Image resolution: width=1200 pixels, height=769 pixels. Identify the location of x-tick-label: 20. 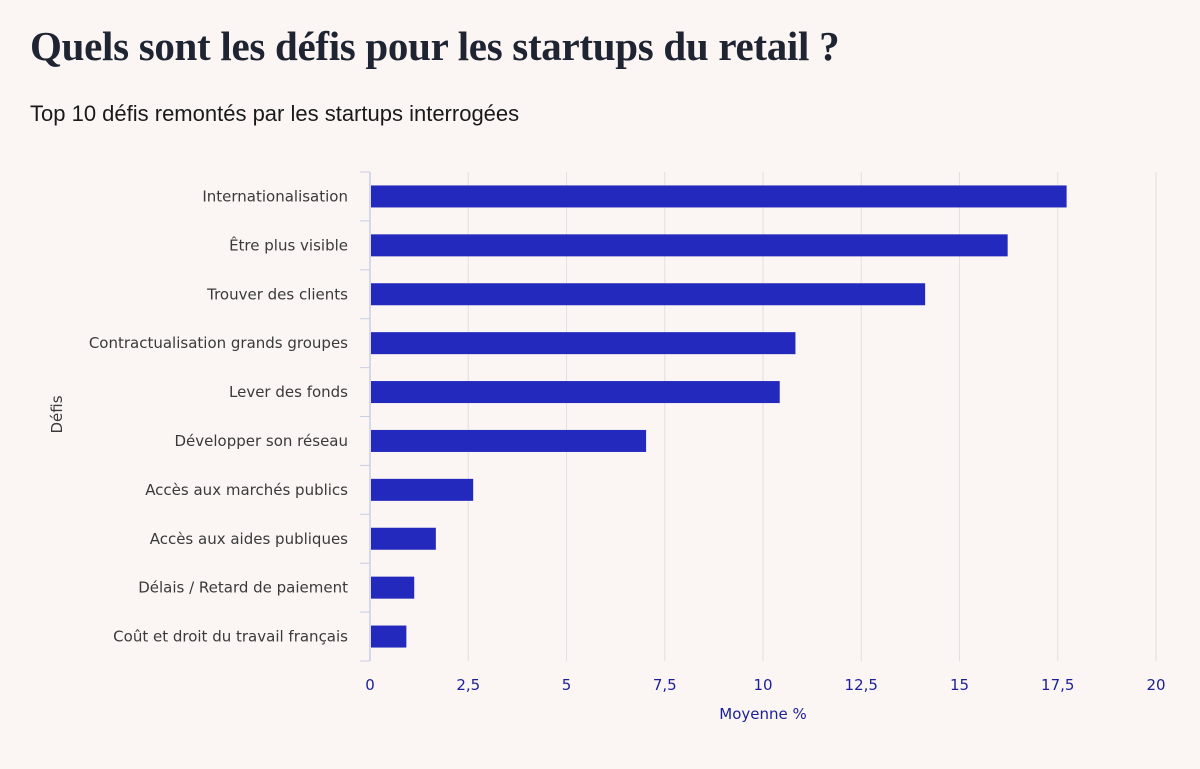
(1155, 685).